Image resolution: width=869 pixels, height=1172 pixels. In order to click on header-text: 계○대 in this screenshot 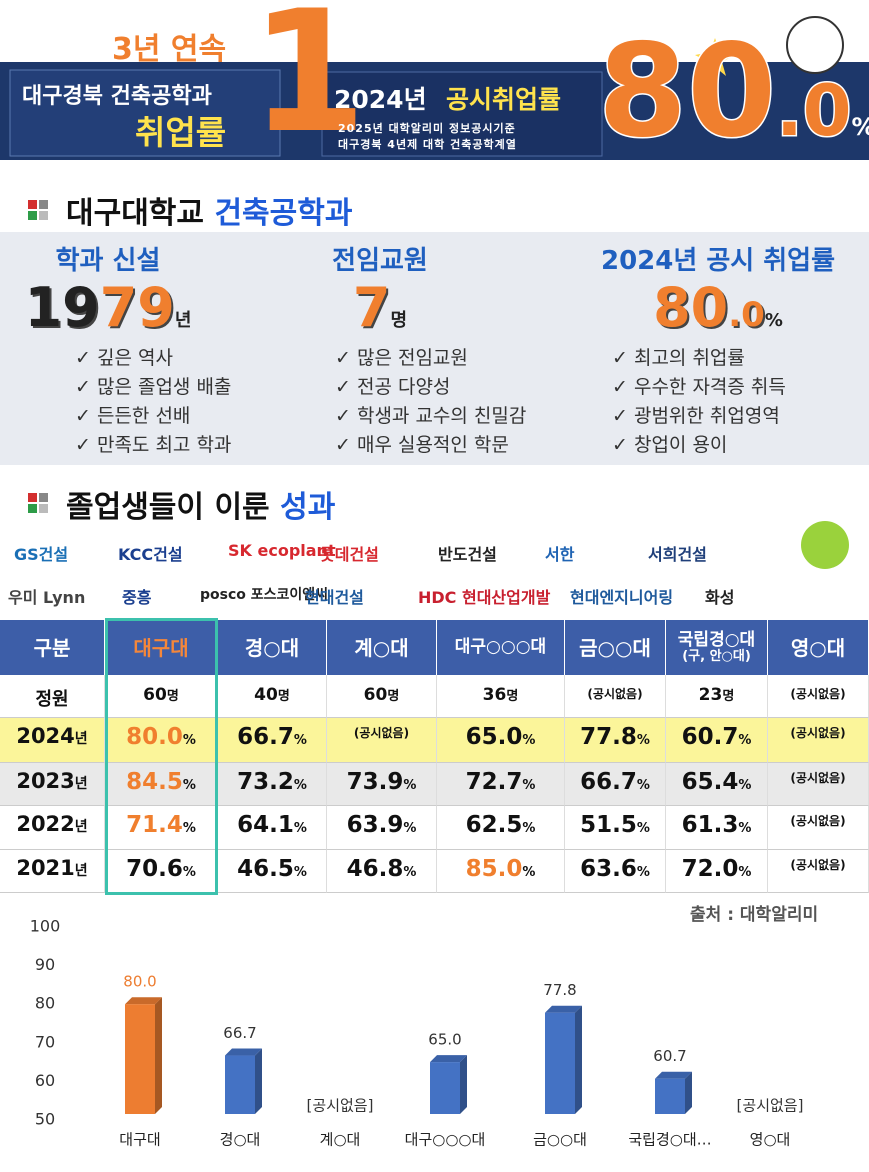, I will do `click(381, 647)`.